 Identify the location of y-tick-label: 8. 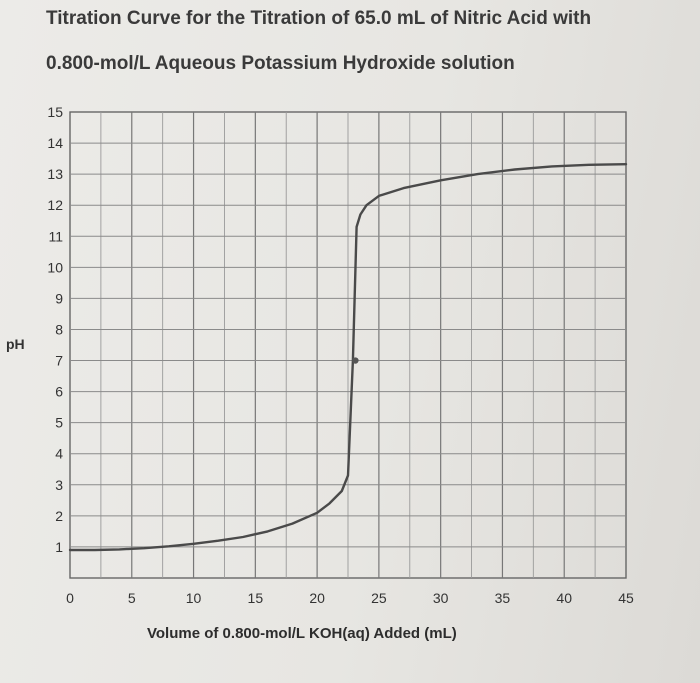
(59, 329).